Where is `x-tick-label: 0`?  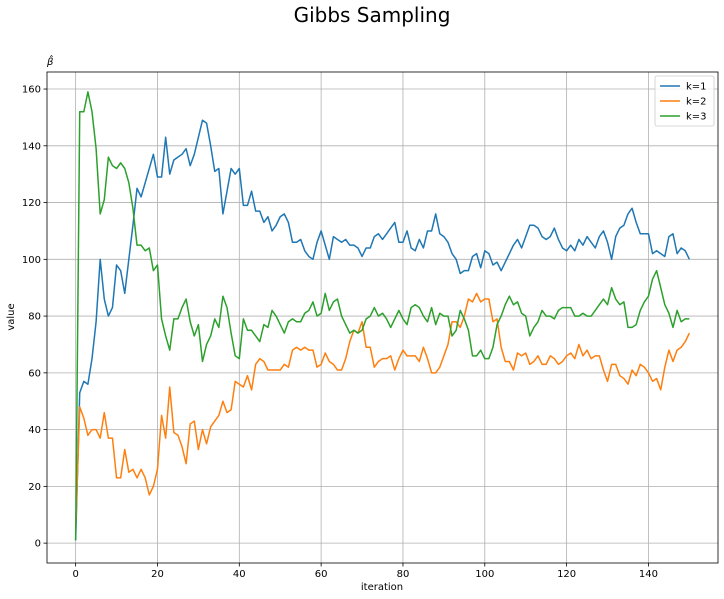 x-tick-label: 0 is located at coordinates (75, 574).